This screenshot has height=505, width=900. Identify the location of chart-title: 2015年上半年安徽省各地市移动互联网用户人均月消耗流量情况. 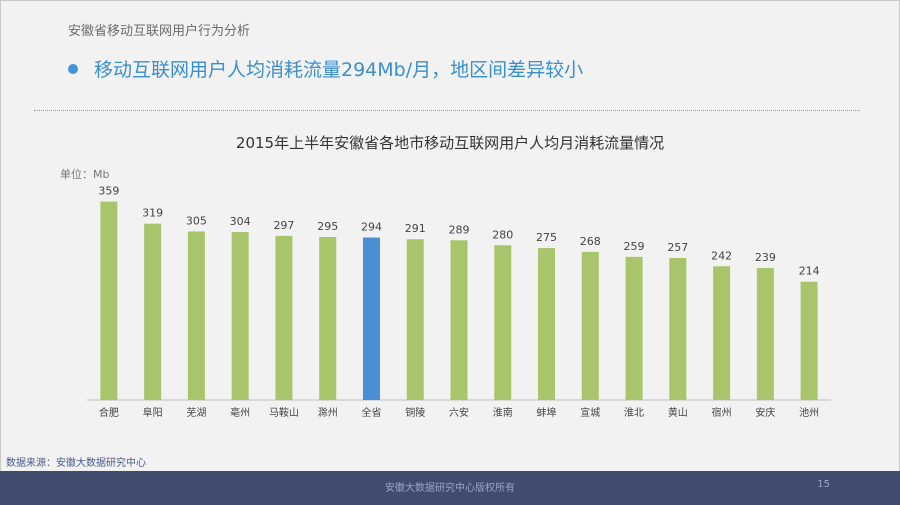
(450, 143).